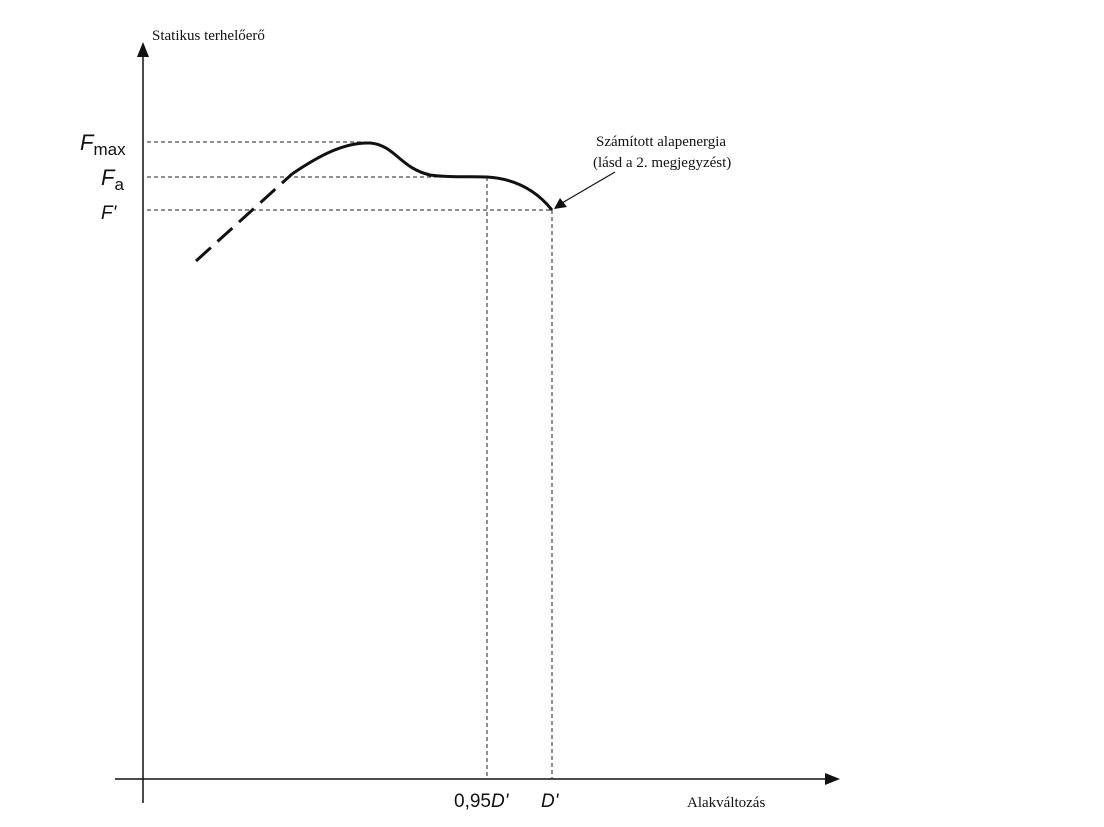 This screenshot has height=827, width=1104. I want to click on annotation-line: (lásd a 2. megjegyzést), so click(662, 163).